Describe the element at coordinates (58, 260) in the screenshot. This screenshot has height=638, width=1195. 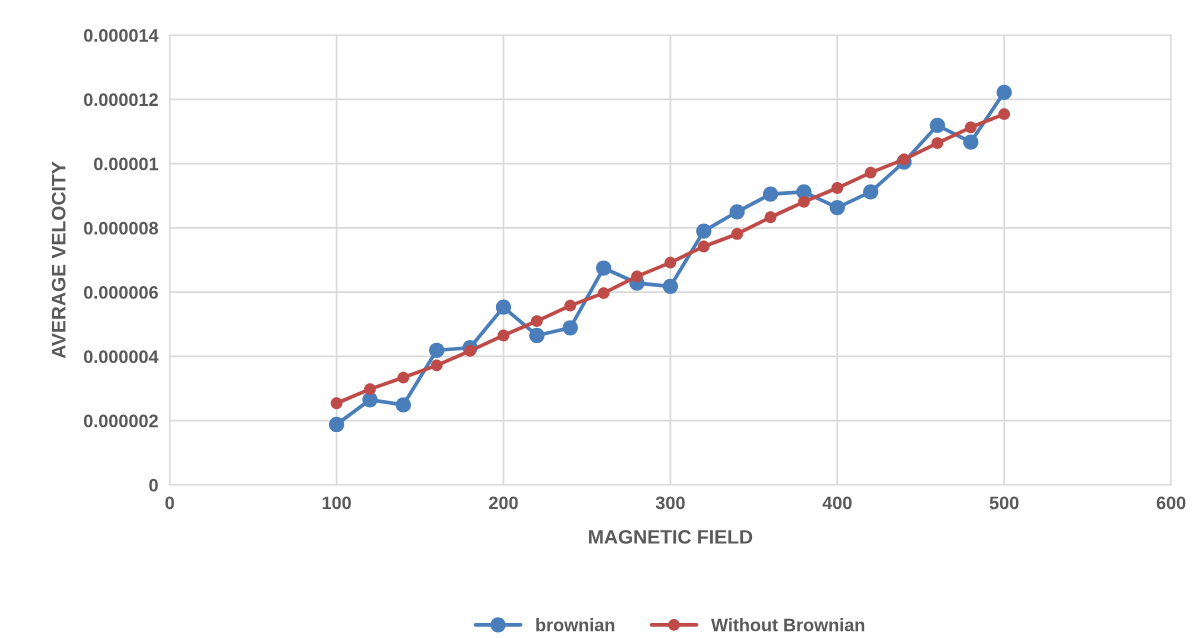
I see `y-axis-title: AVERAGE VELOCITY` at that location.